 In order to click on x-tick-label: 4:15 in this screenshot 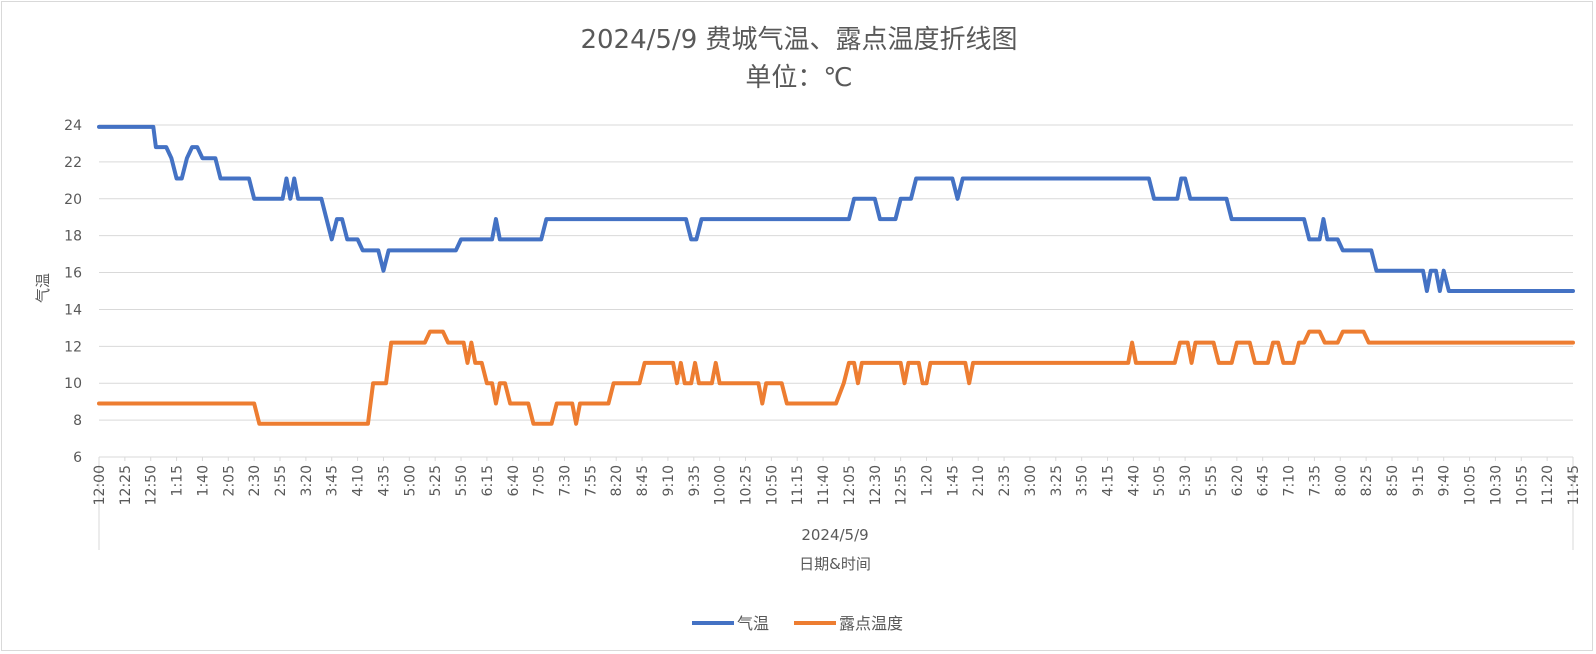, I will do `click(1109, 480)`.